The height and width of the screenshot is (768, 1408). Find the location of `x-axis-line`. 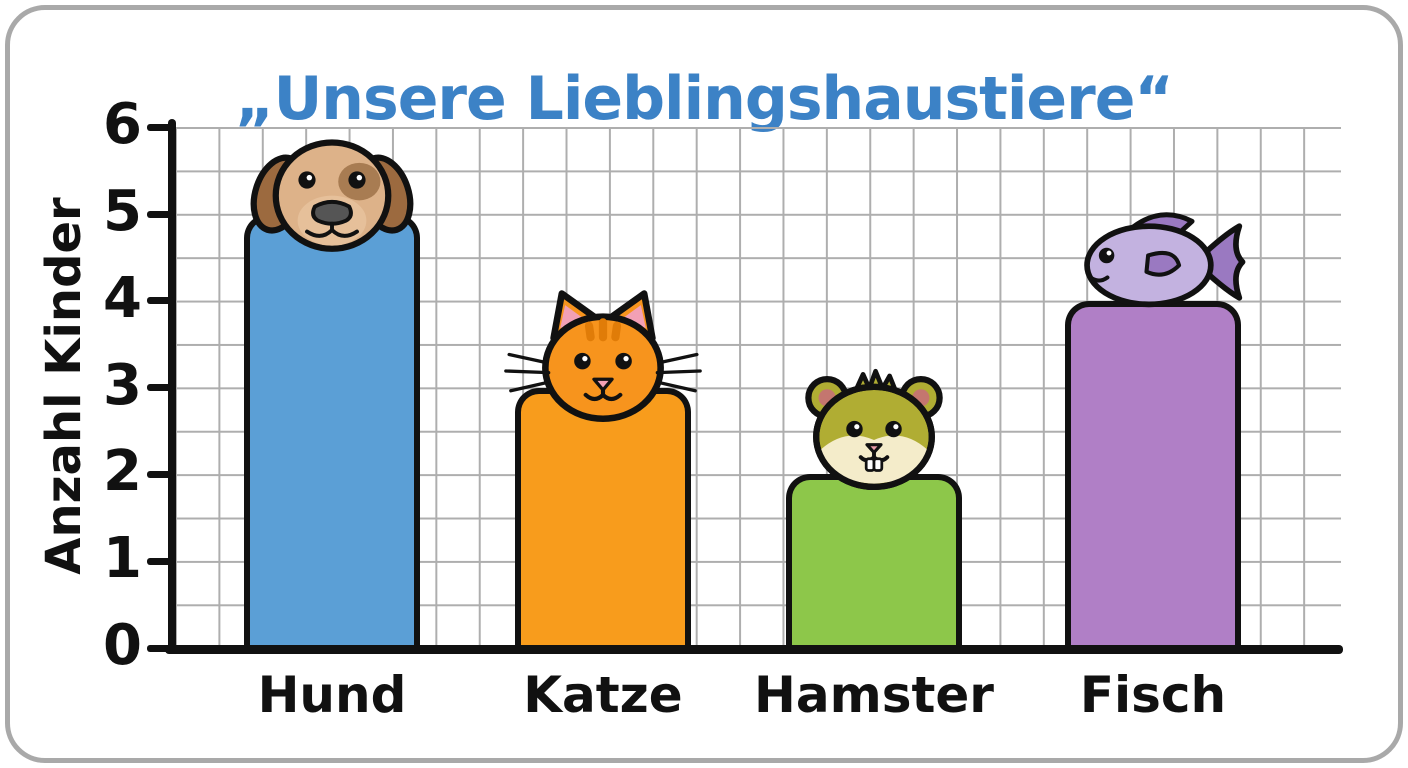

x-axis-line is located at coordinates (754, 649).